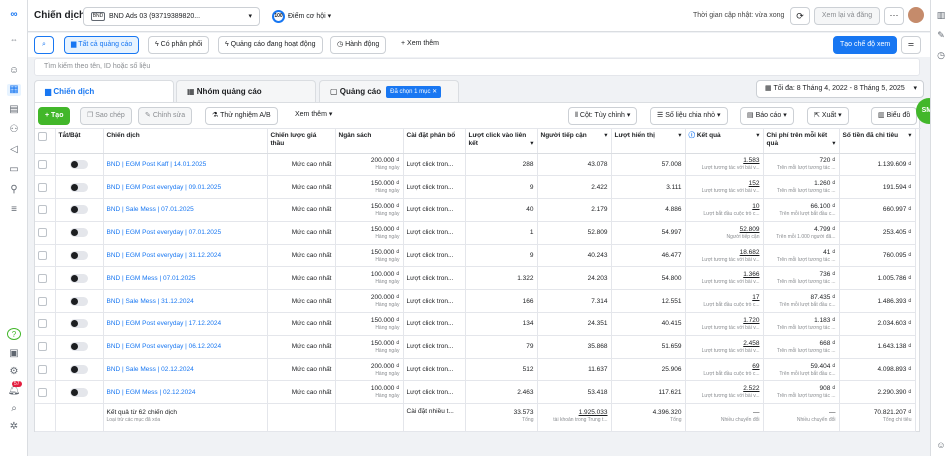  I want to click on results-value: 152, so click(754, 184).